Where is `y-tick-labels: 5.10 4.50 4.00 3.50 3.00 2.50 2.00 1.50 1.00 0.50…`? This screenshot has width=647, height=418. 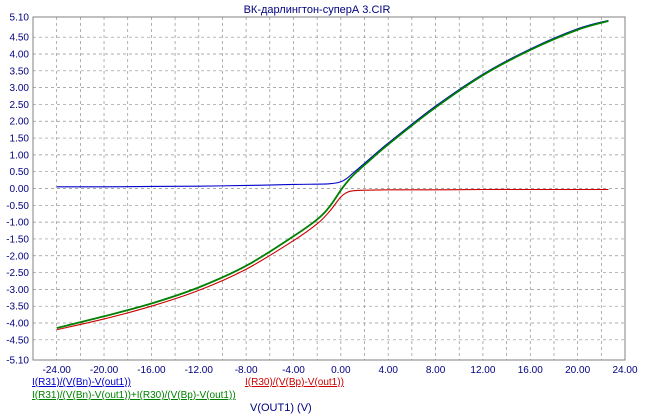 y-tick-labels: 5.10 4.50 4.00 3.50 3.00 2.50 2.00 1.50 1.00 0.50… is located at coordinates (17, 190).